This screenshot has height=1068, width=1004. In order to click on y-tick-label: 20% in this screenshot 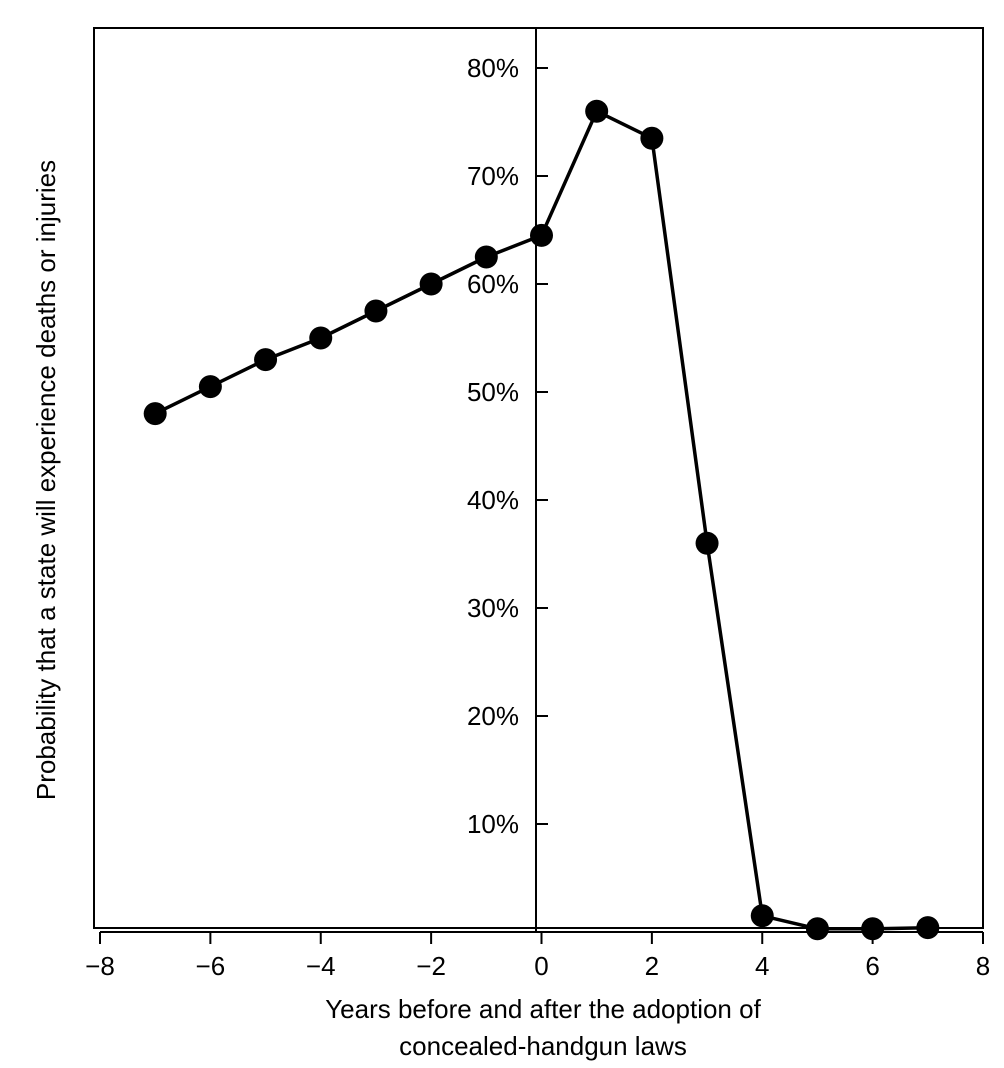, I will do `click(493, 716)`.